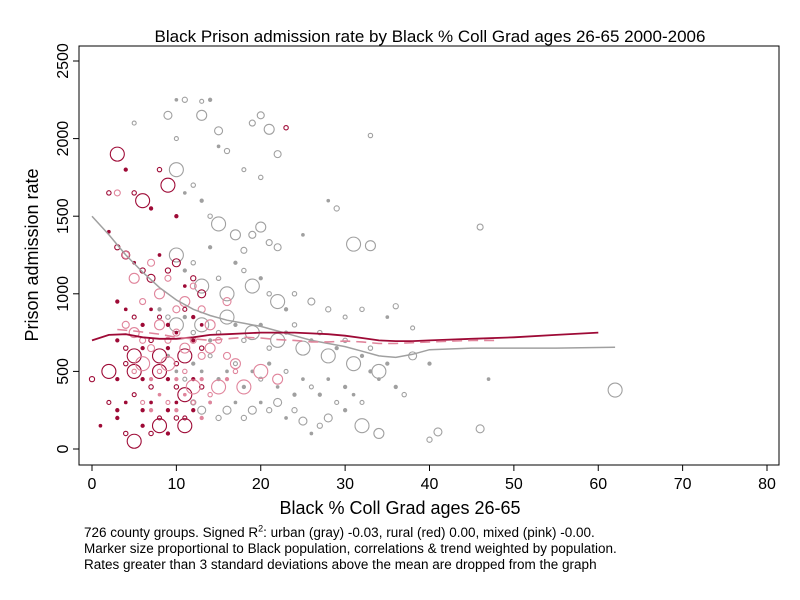  Describe the element at coordinates (767, 484) in the screenshot. I see `x-tick-label: 80` at that location.